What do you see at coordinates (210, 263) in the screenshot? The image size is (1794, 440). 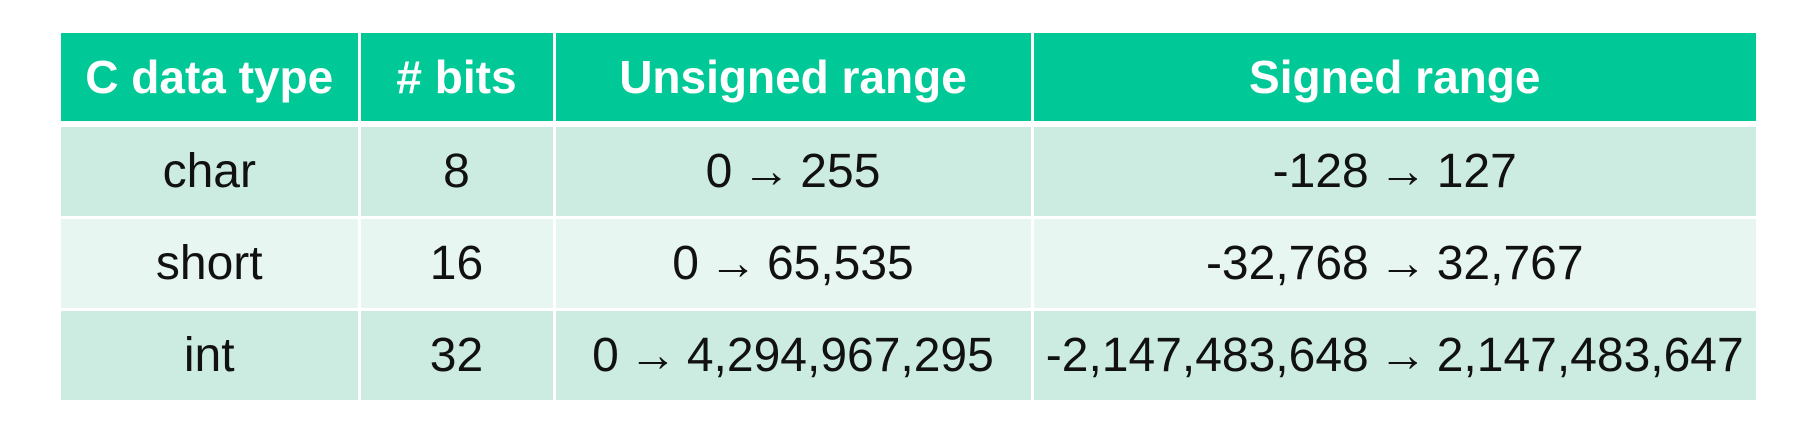 I see `cell-type: short` at bounding box center [210, 263].